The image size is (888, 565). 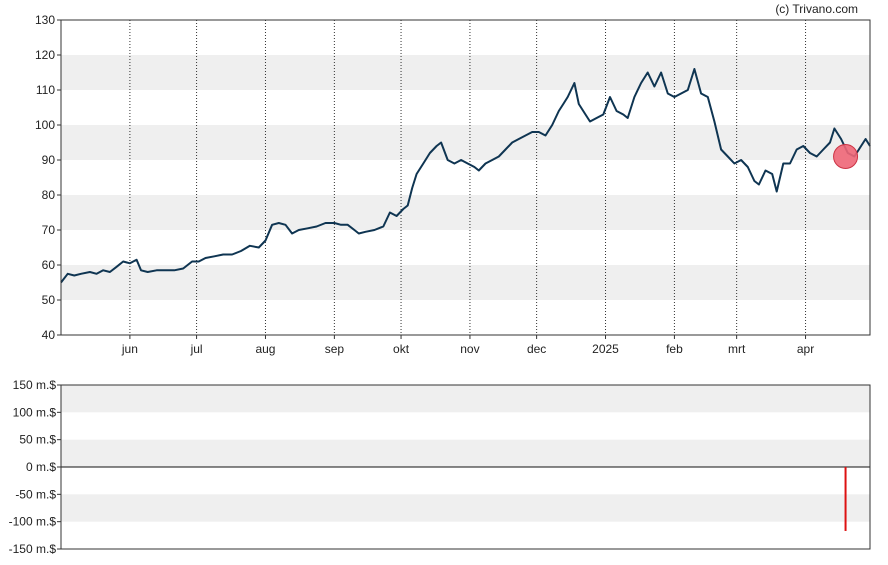 What do you see at coordinates (35, 494) in the screenshot?
I see `y-tick-label: -50 m.$` at bounding box center [35, 494].